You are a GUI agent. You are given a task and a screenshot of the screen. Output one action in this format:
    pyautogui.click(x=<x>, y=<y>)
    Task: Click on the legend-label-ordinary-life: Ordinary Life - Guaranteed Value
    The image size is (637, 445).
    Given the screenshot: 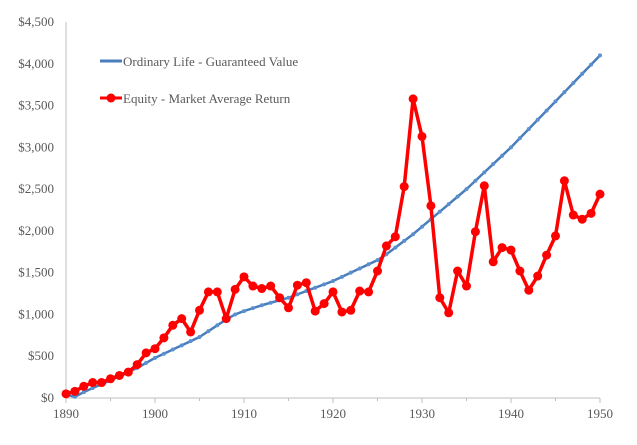 What is the action you would take?
    pyautogui.click(x=210, y=61)
    